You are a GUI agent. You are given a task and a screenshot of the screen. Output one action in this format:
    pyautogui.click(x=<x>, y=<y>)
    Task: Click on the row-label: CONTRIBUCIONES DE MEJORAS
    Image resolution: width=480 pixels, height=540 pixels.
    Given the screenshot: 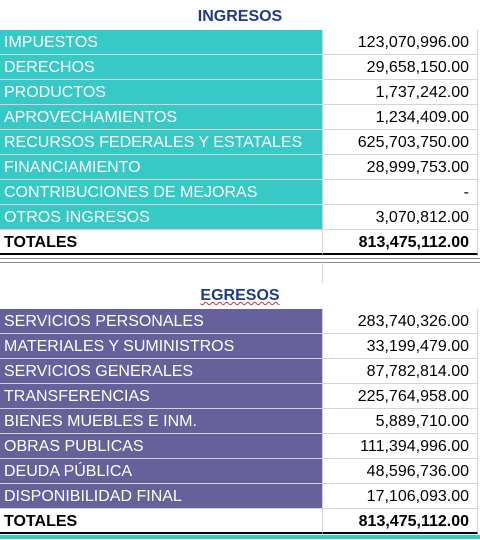 What is the action you would take?
    pyautogui.click(x=161, y=192)
    